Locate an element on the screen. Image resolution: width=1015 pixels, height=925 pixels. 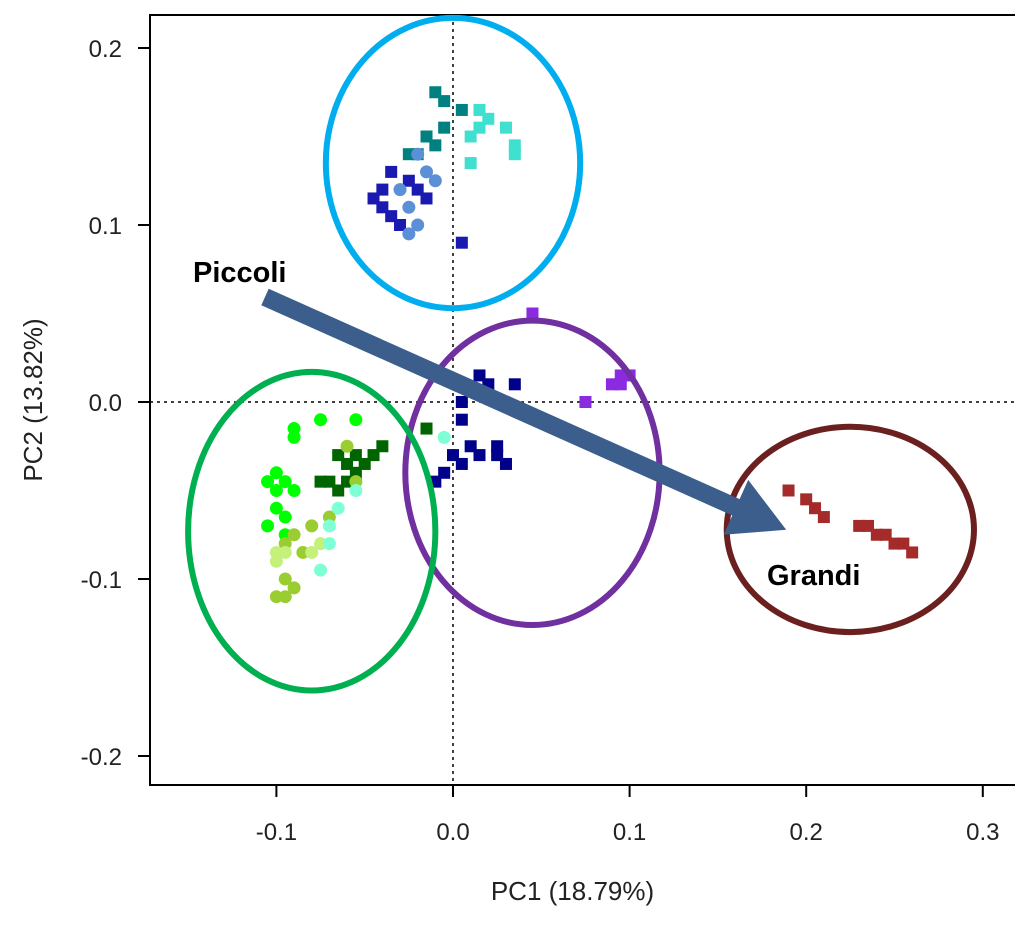
y-tick-label: 0.1 is located at coordinates (105, 226).